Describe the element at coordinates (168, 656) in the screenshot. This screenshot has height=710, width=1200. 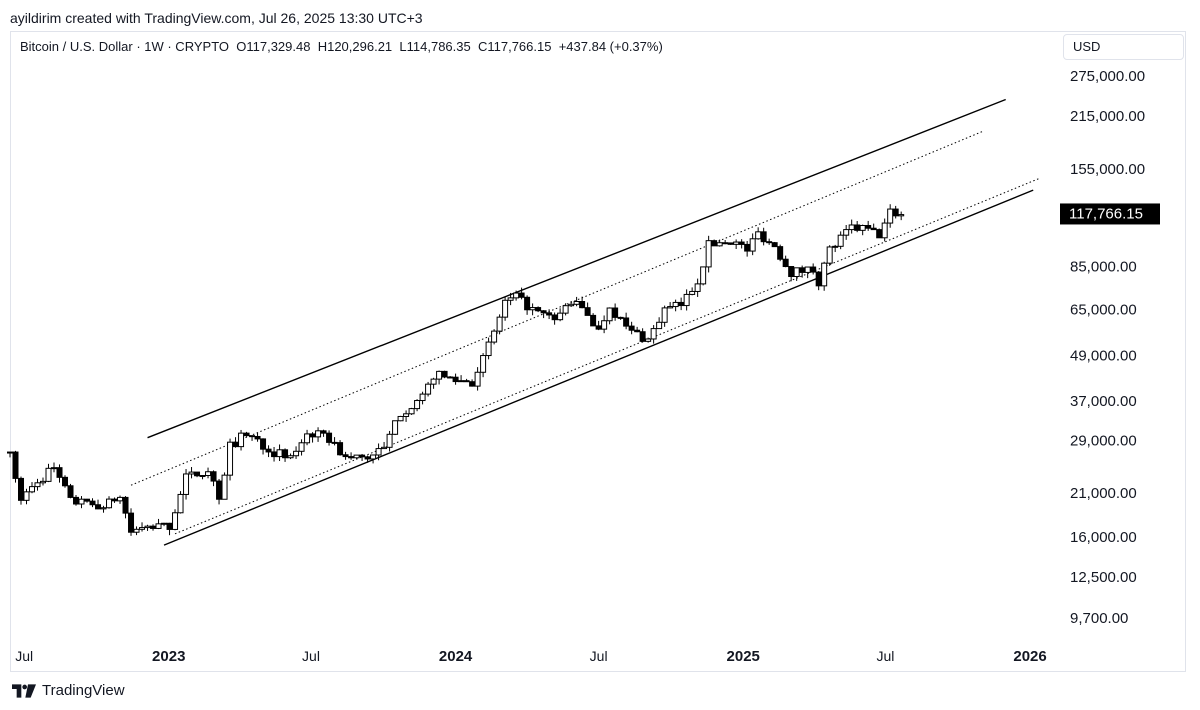
I see `time-tick-label: 2023` at that location.